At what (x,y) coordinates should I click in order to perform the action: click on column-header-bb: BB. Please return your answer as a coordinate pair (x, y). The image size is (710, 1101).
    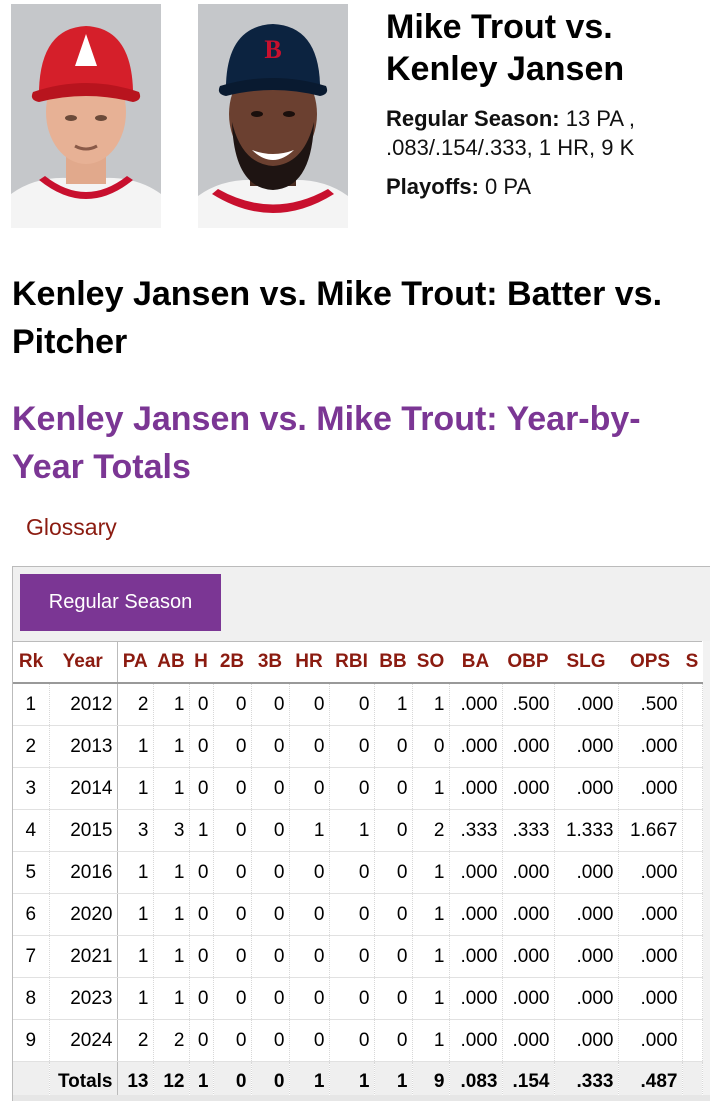
    Looking at the image, I should click on (393, 663).